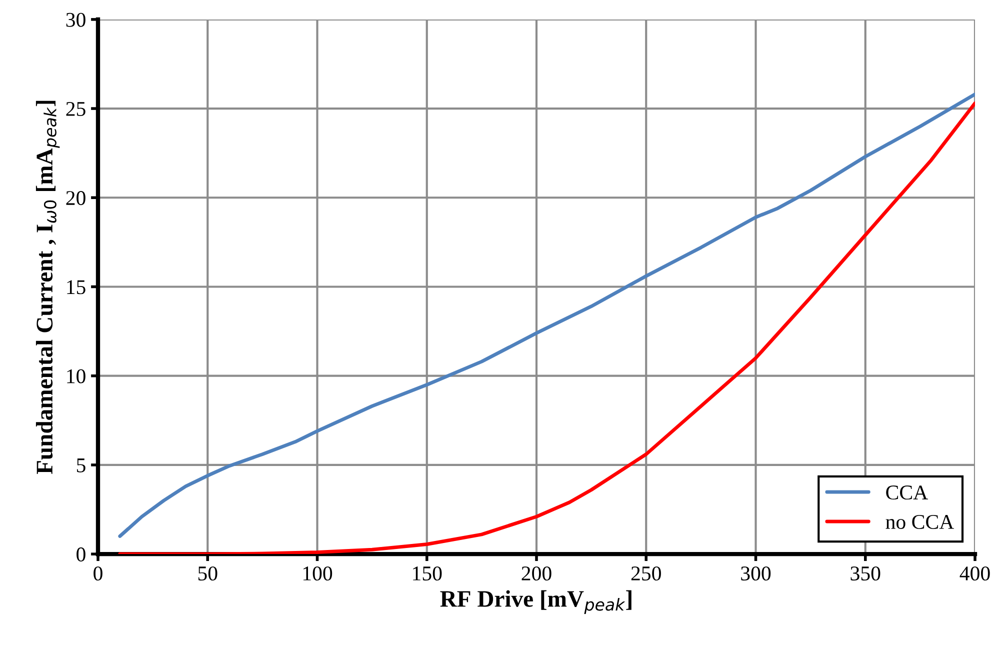  Describe the element at coordinates (98, 573) in the screenshot. I see `x-tick-label: 0` at that location.